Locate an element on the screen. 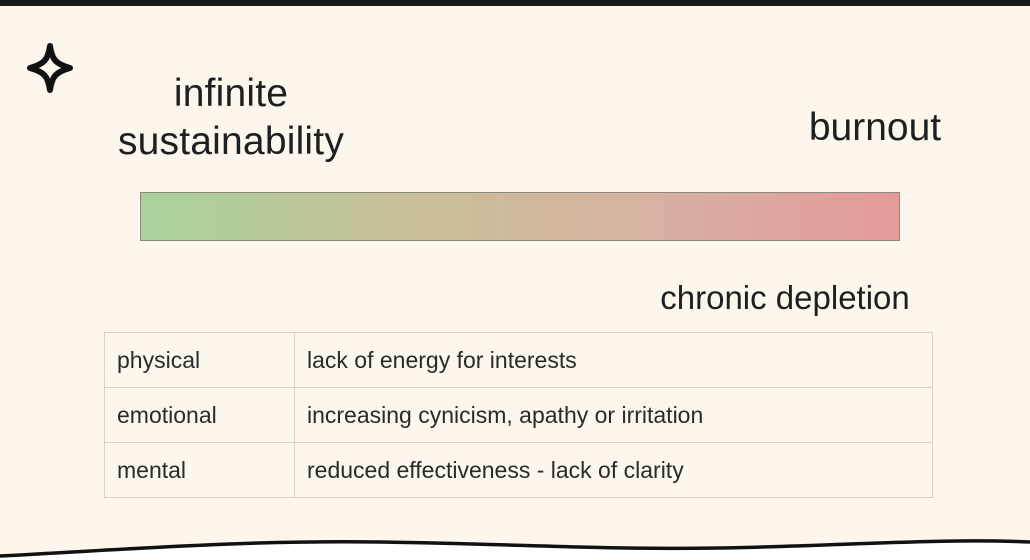 The image size is (1030, 560). table-row: physical lack of energy for interests is located at coordinates (518, 360).